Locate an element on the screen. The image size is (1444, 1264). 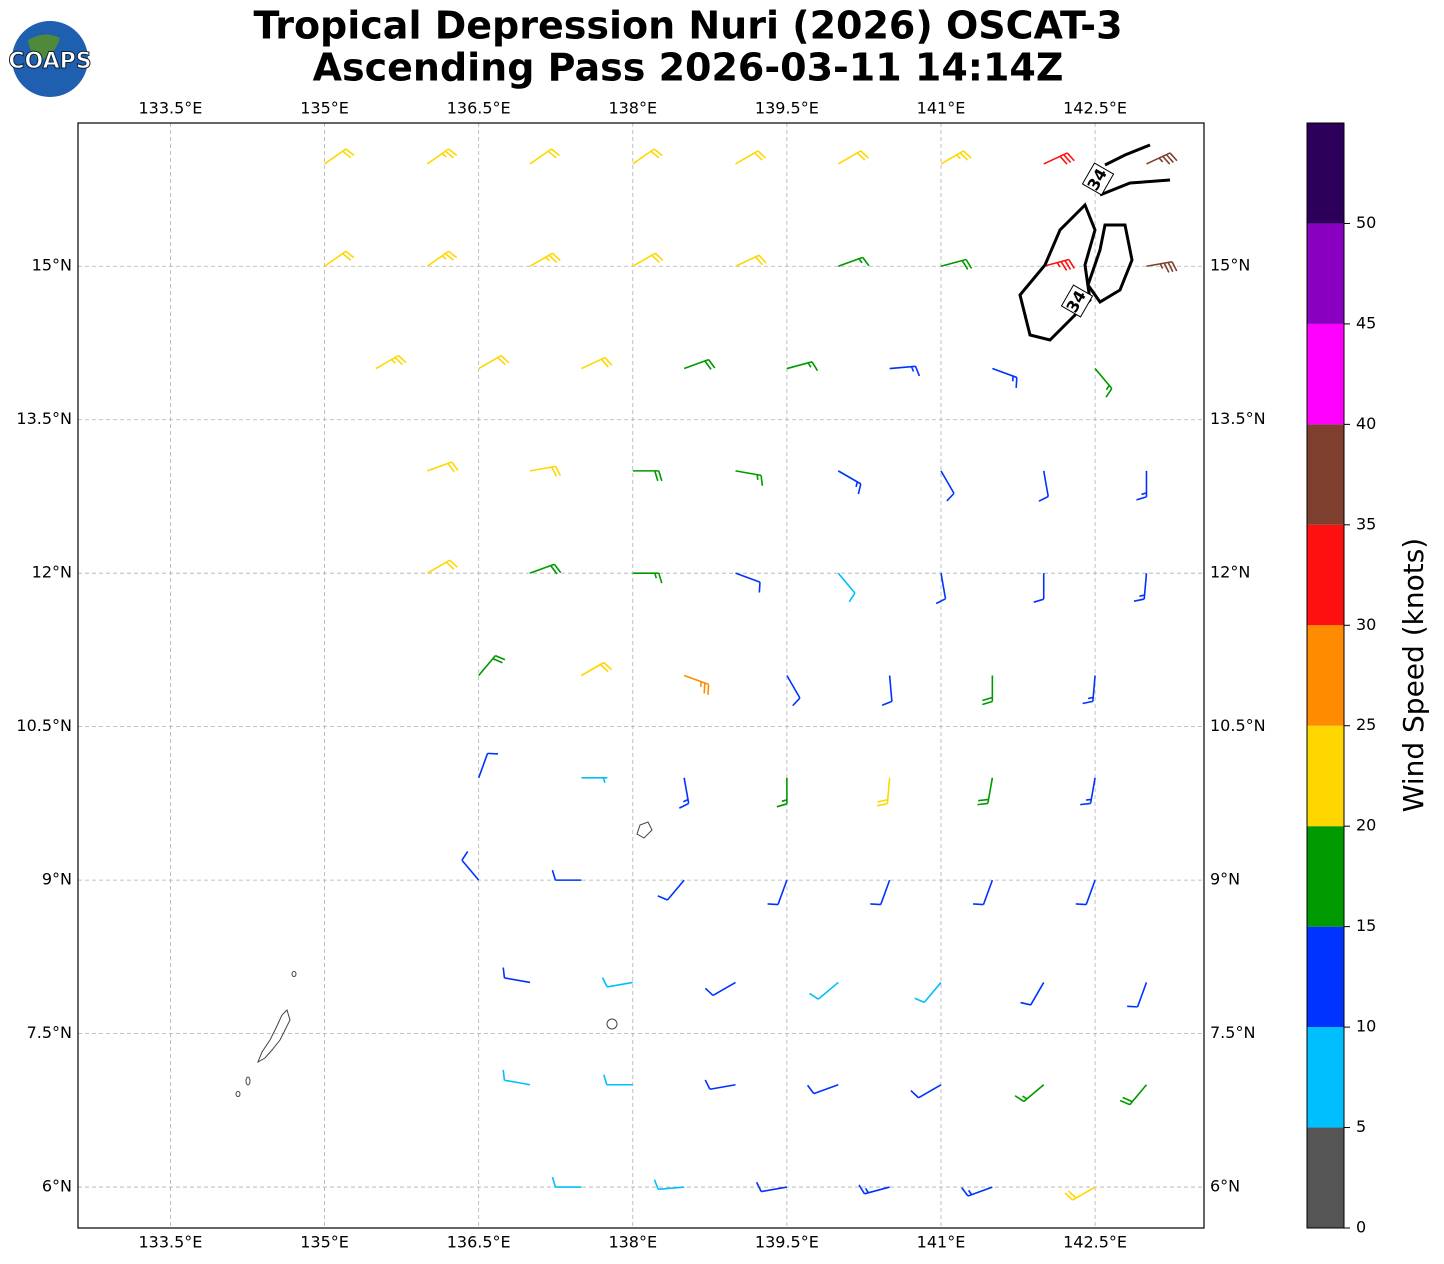
logo-text: COAPS is located at coordinates (49, 61).